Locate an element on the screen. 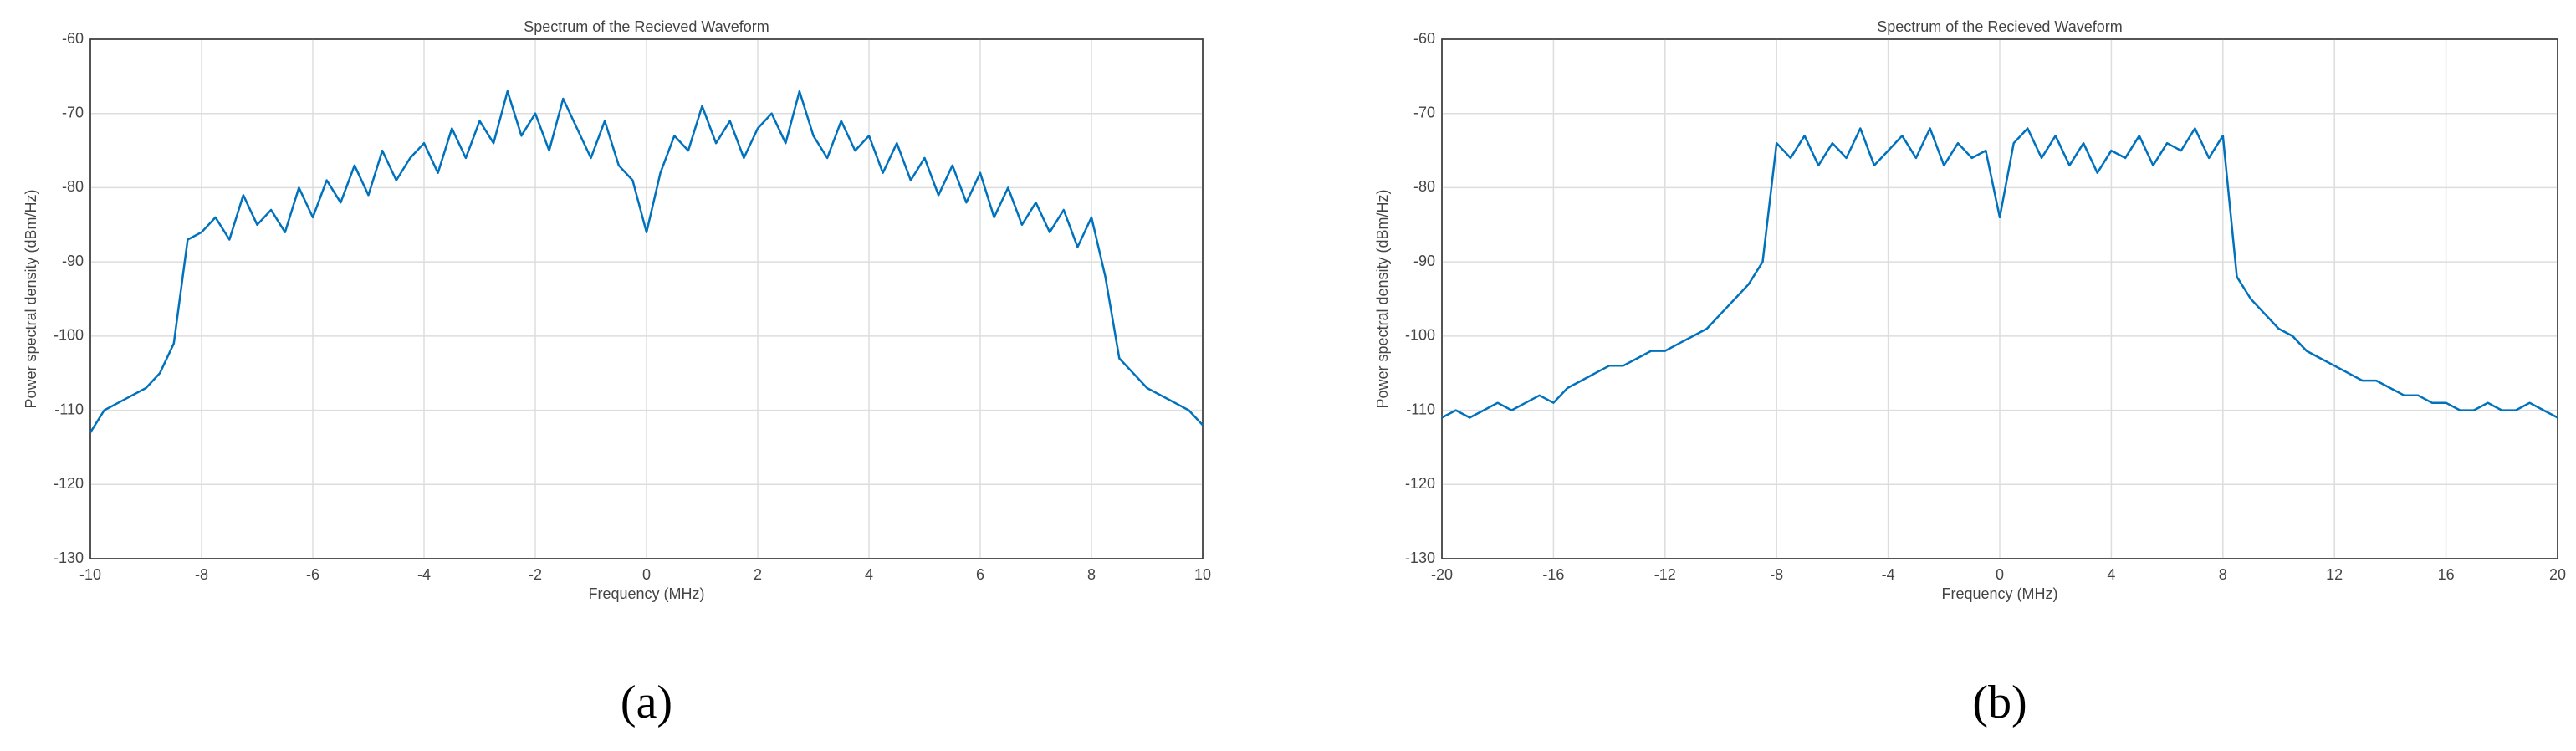 This screenshot has width=2576, height=751. x-tick-label: -12 is located at coordinates (1665, 574).